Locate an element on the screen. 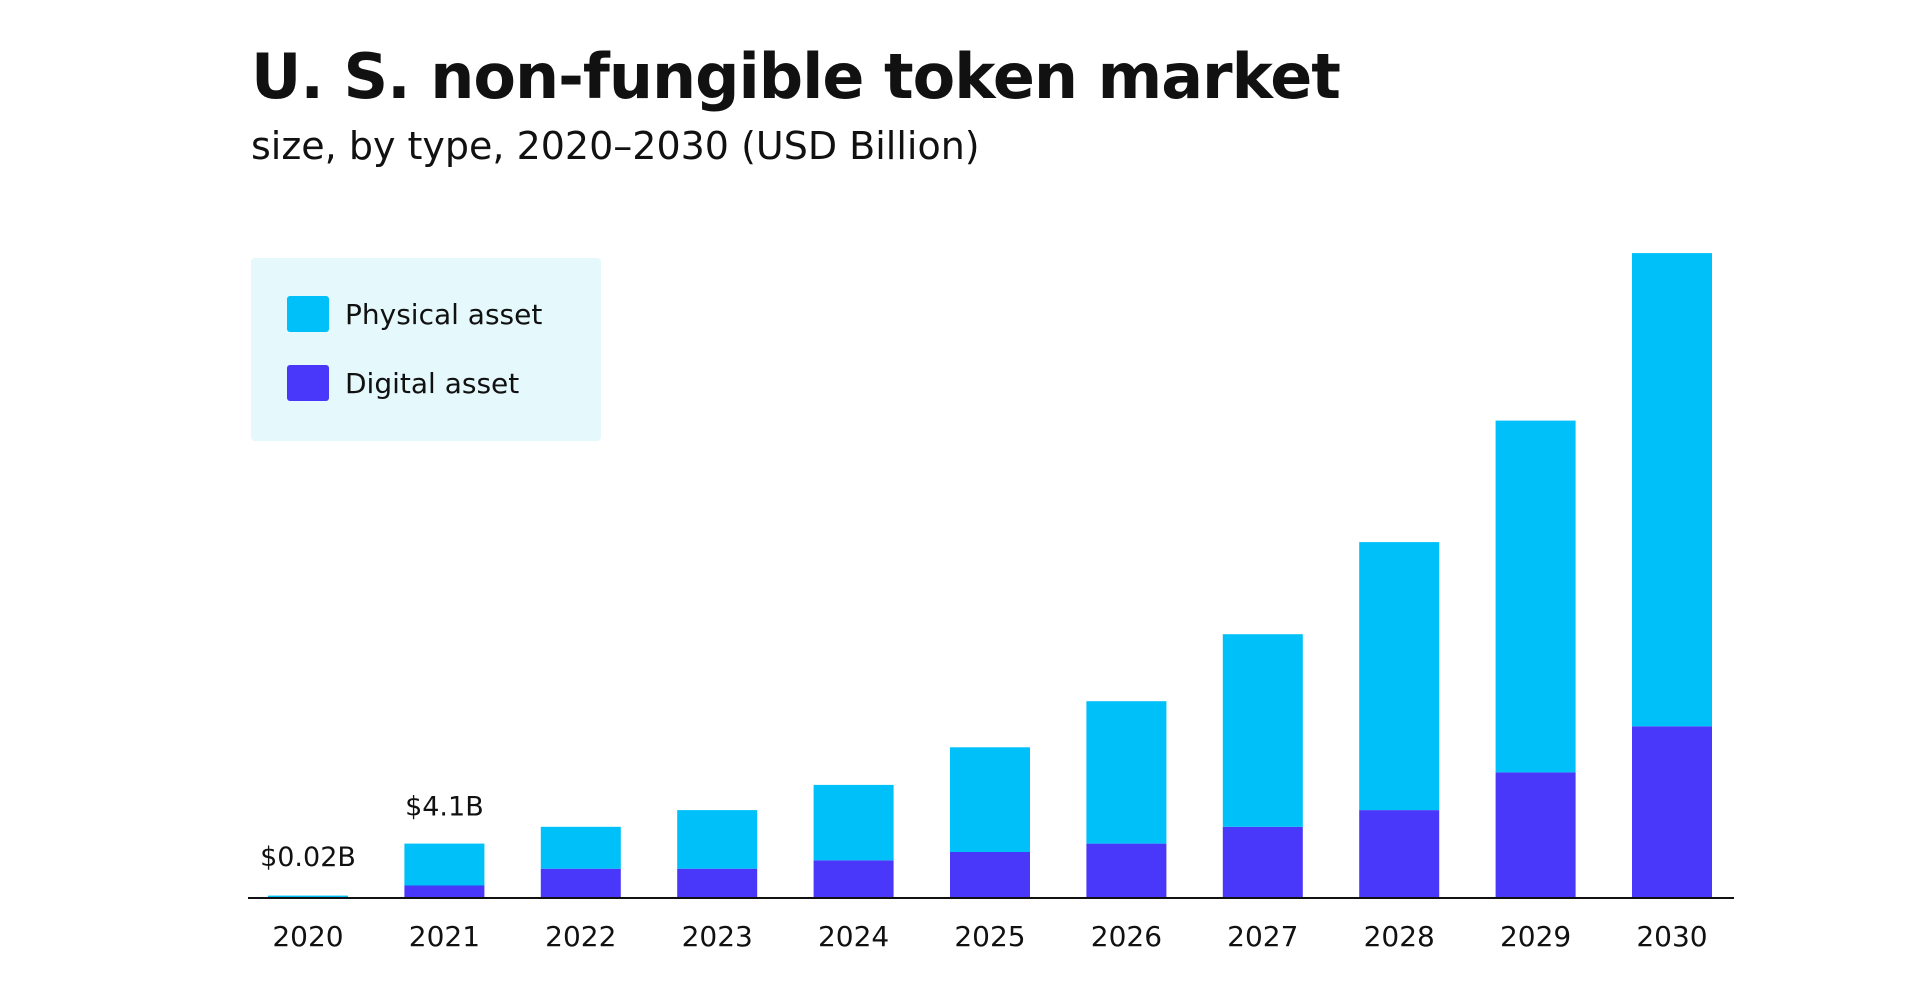 The image size is (1920, 1000). chart-subtitle: size, by type, 2020–2030 (USD Billion) is located at coordinates (615, 146).